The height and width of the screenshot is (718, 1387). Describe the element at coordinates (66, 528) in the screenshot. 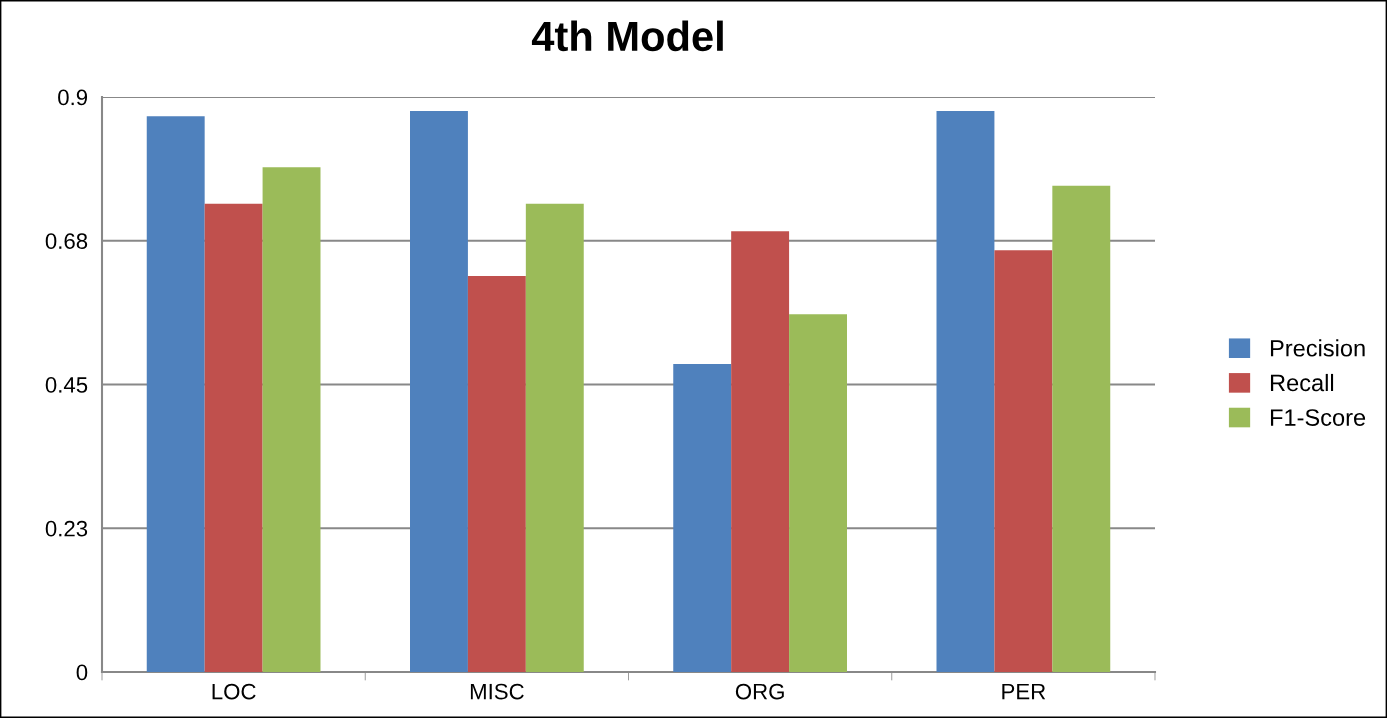

I see `y-tick-label: 0.23` at that location.